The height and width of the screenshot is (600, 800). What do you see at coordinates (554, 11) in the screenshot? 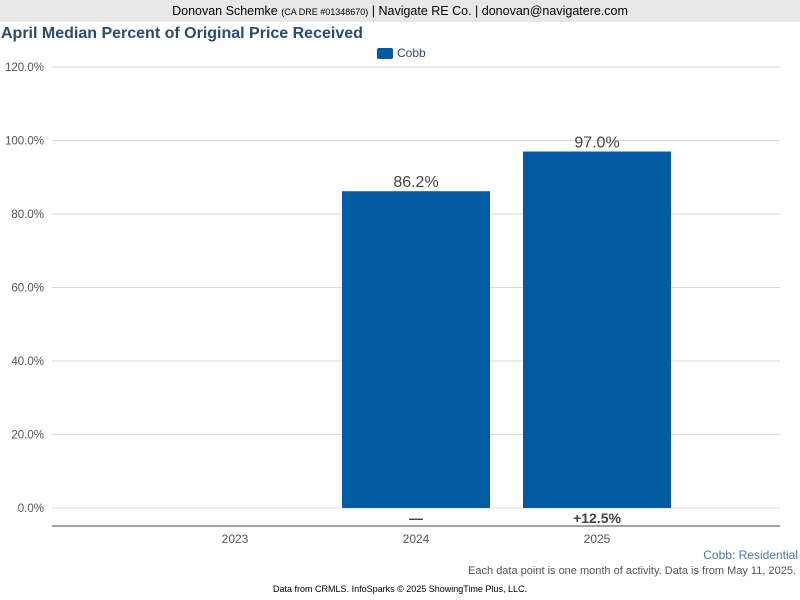
I see `agent-email: donovan@navigatere.com` at bounding box center [554, 11].